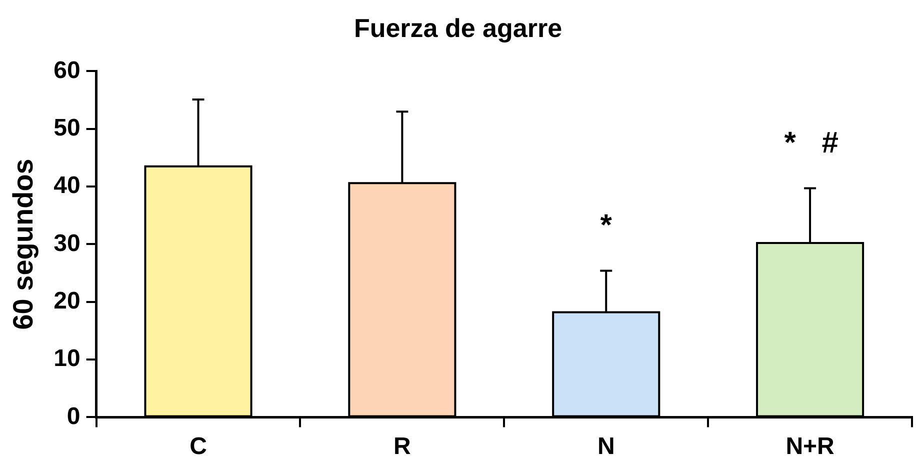 Image resolution: width=916 pixels, height=468 pixels. What do you see at coordinates (67, 70) in the screenshot?
I see `y-tick-label: 60` at bounding box center [67, 70].